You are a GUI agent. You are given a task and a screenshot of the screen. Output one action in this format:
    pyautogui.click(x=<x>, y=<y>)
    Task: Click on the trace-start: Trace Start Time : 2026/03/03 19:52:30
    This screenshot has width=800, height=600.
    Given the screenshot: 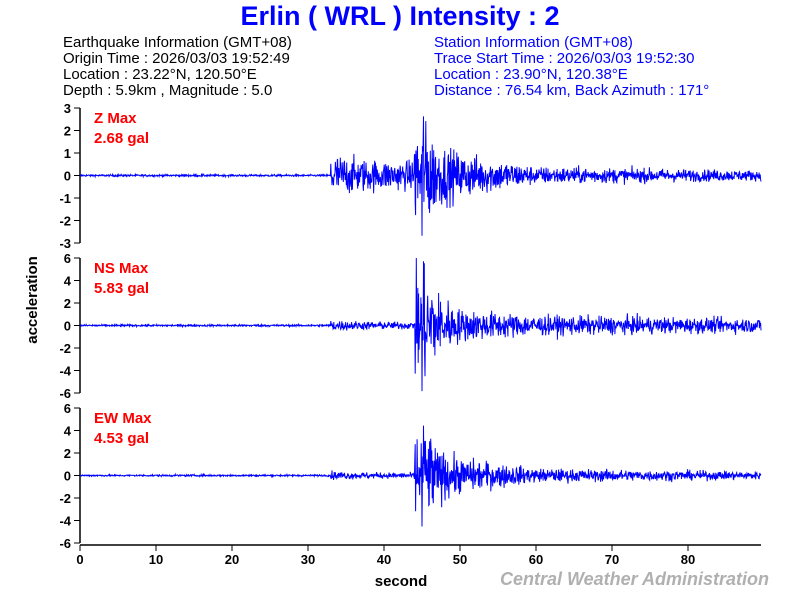 What is the action you would take?
    pyautogui.click(x=564, y=58)
    